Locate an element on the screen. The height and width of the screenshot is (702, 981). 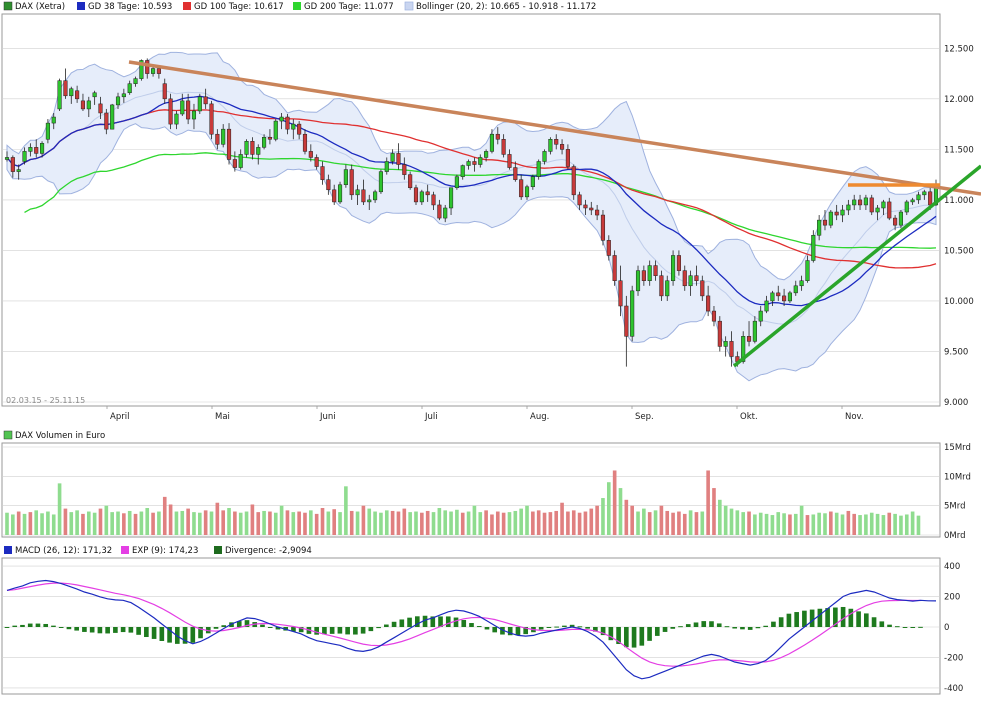
legend-swatch-divergence is located at coordinates (218, 550).